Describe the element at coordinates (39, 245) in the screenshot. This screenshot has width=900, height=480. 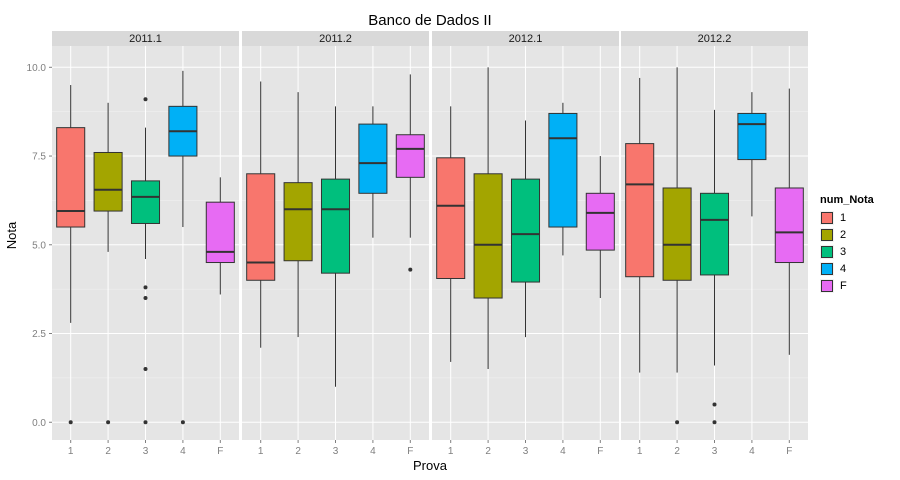
I see `y-tick-label: 5.0` at that location.